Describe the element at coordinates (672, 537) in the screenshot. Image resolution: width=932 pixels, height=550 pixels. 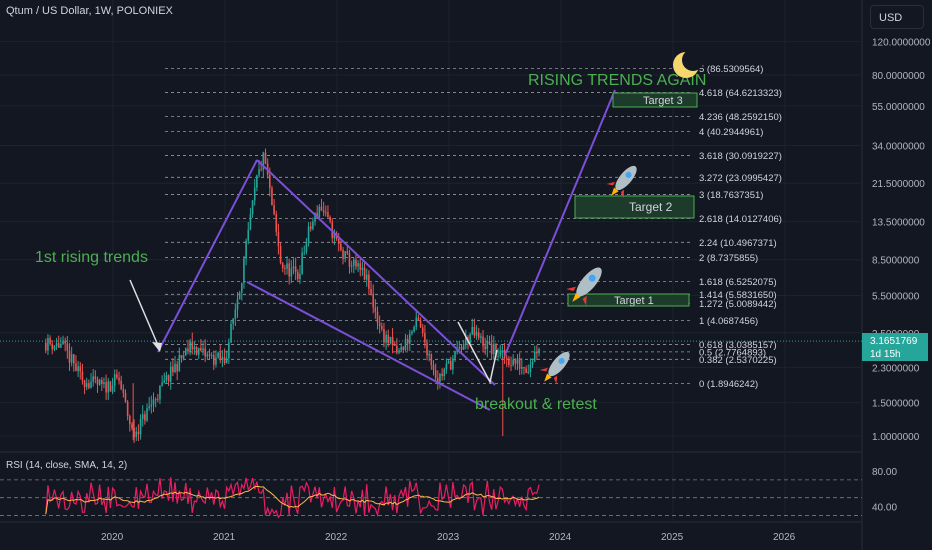
I see `year-tick-label: 2025` at that location.